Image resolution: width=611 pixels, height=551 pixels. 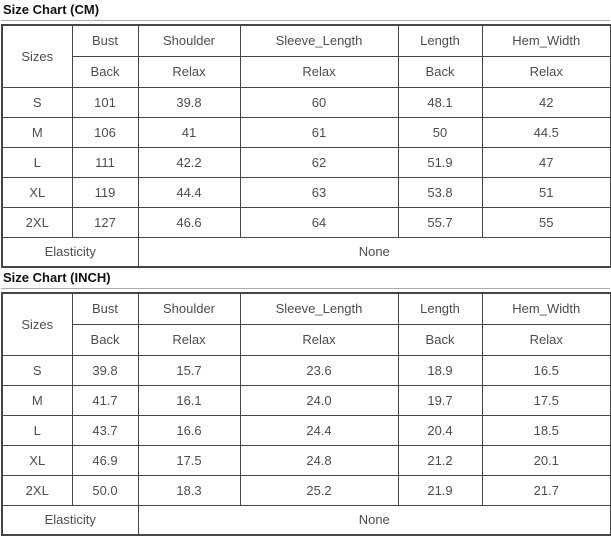 I want to click on table-cell: 101, so click(x=105, y=102).